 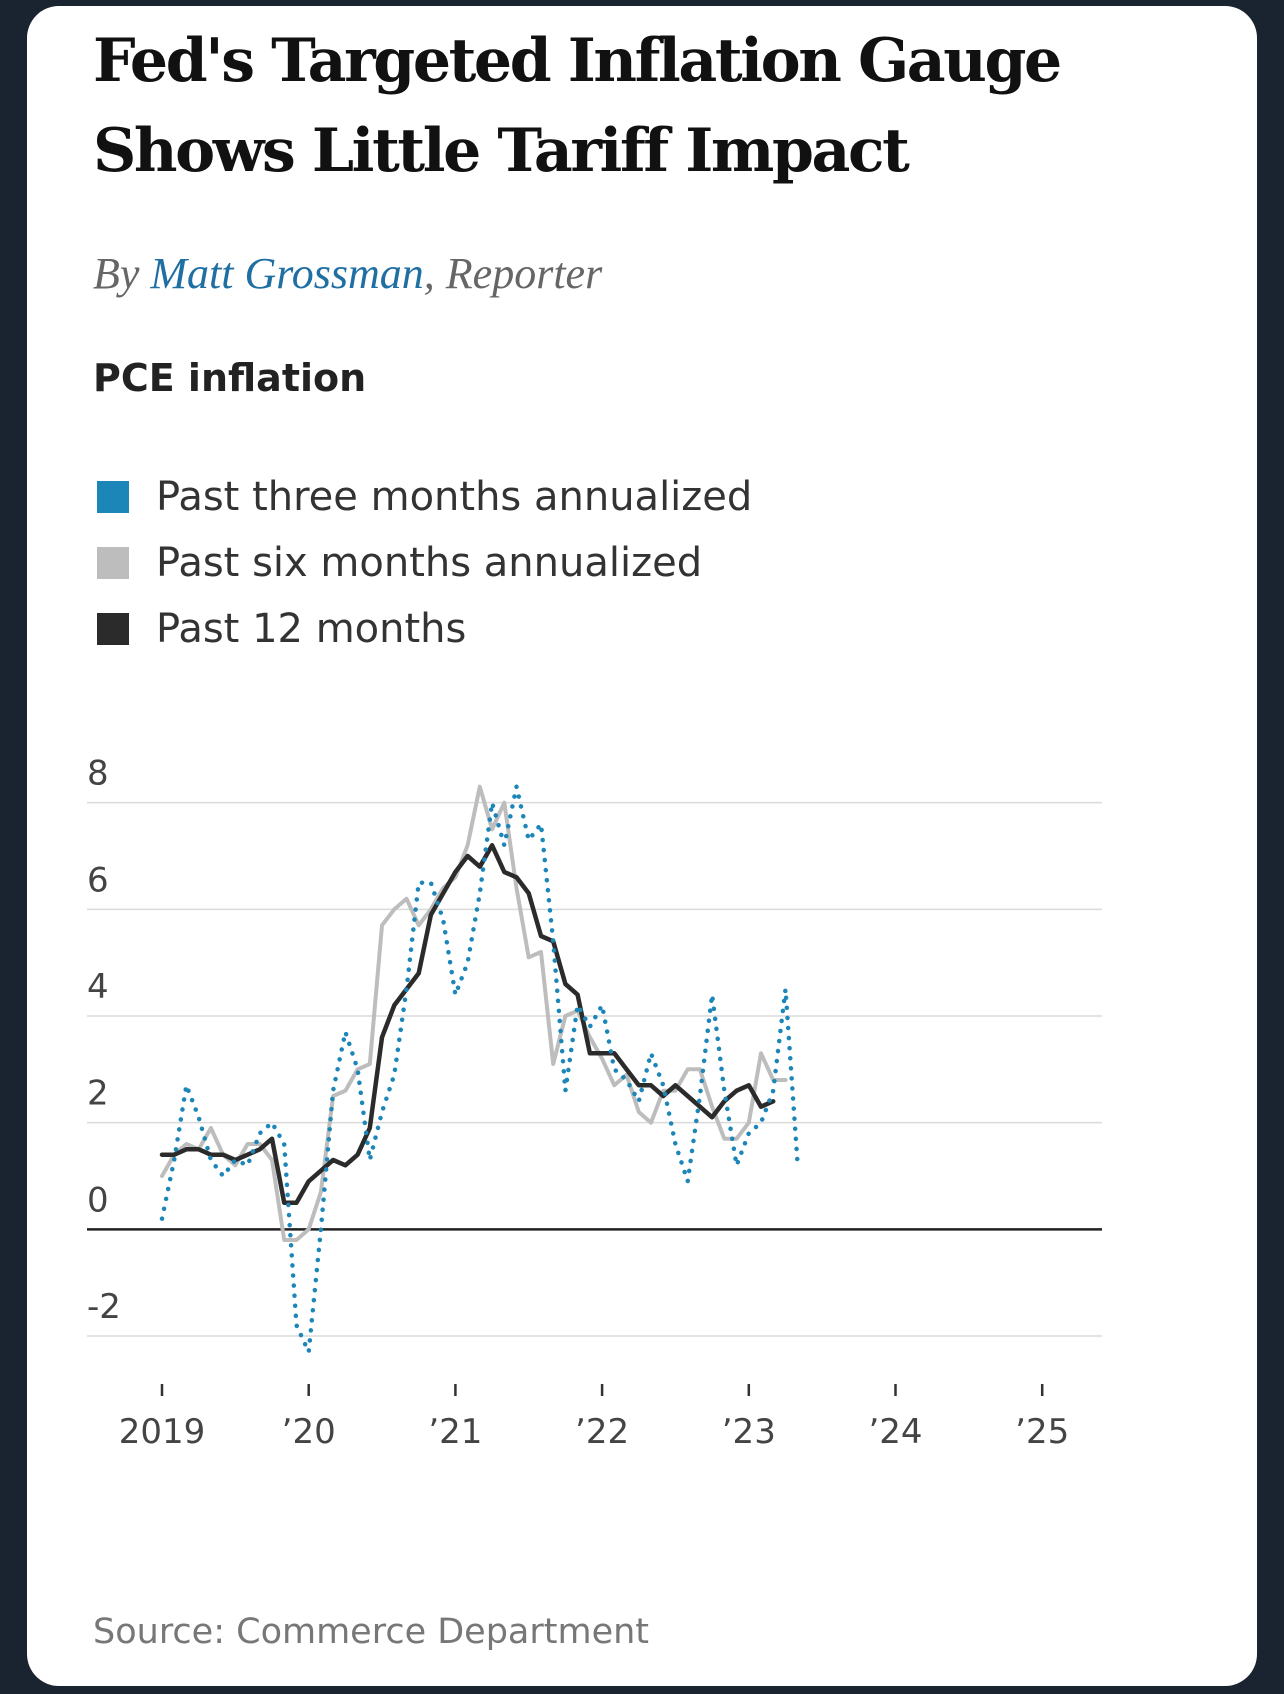 I want to click on series-line-twelve-month, so click(x=467, y=1024).